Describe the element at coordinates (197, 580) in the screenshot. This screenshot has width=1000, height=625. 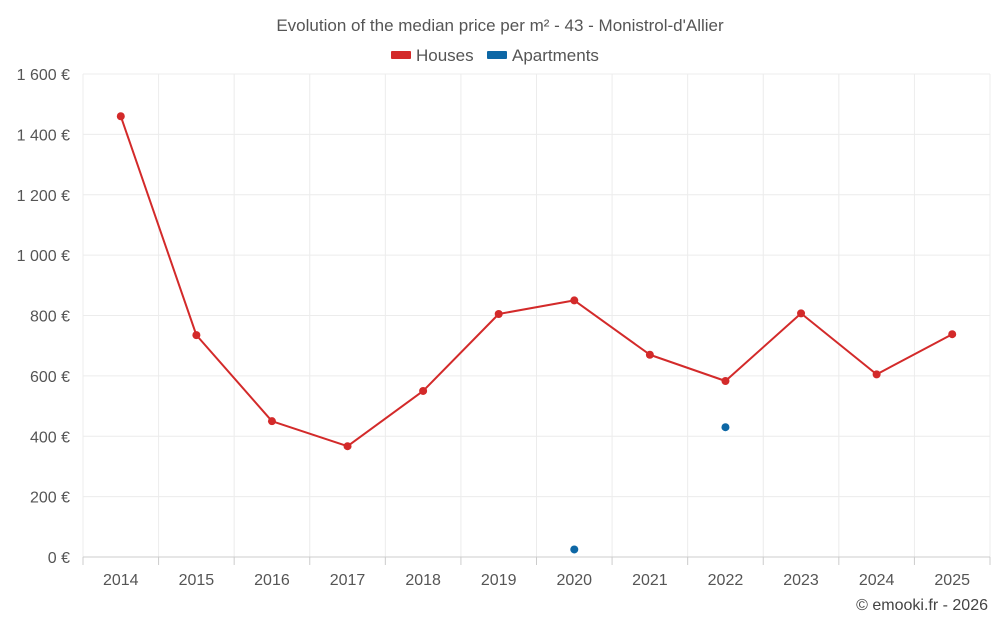
I see `x-tick-label: 2015` at that location.